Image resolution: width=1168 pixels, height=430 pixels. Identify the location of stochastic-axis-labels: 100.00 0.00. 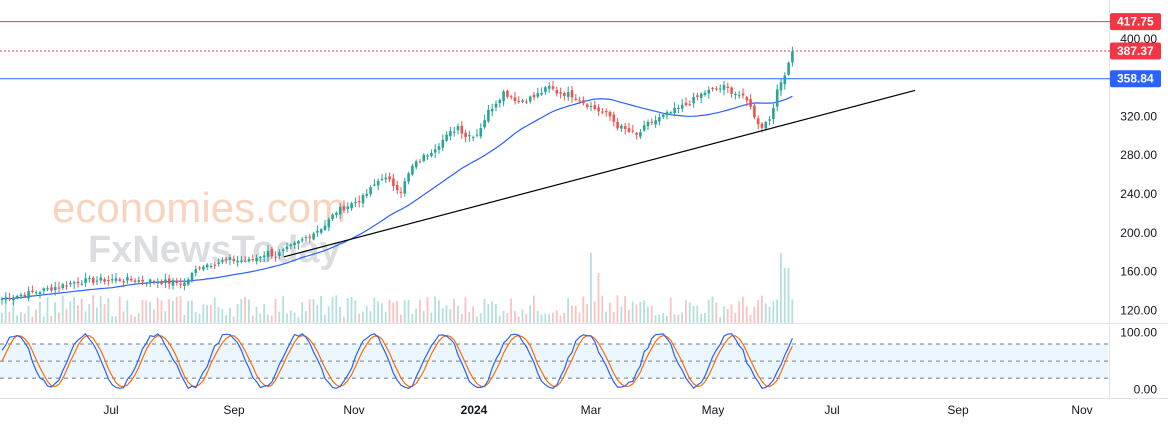
(1138, 361).